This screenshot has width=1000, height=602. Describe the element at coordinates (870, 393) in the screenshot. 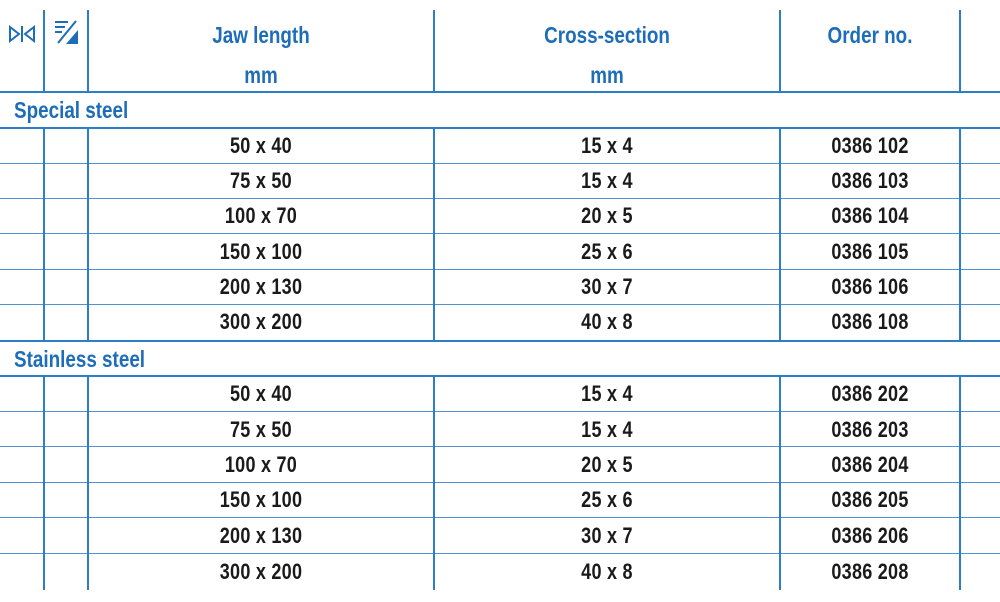

I see `cell-order-no: 0386 202` at that location.